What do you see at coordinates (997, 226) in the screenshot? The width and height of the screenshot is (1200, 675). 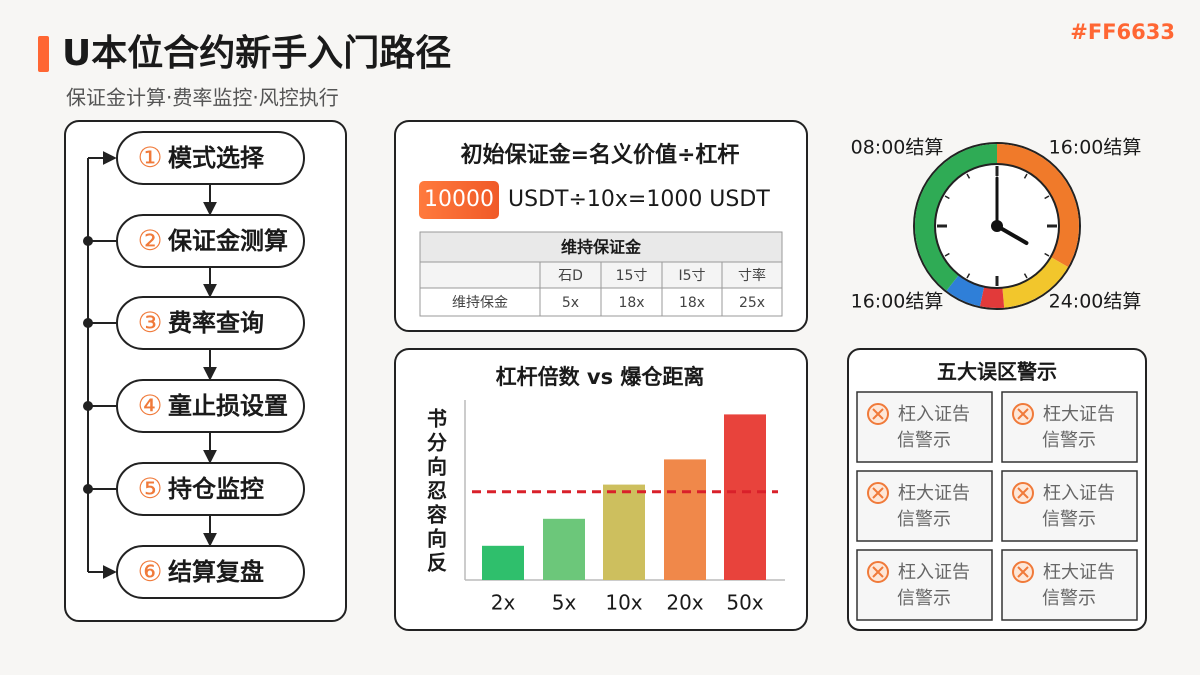 I see `clock-center` at bounding box center [997, 226].